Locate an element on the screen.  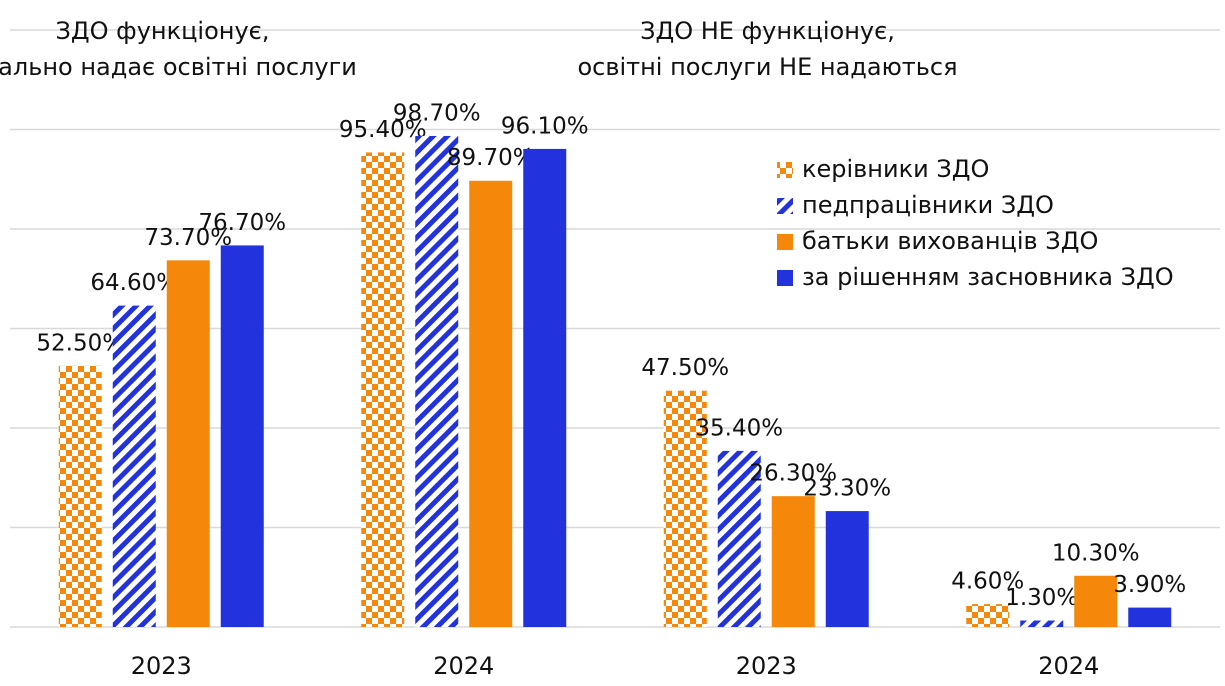
data-label: 73.70% is located at coordinates (188, 238).